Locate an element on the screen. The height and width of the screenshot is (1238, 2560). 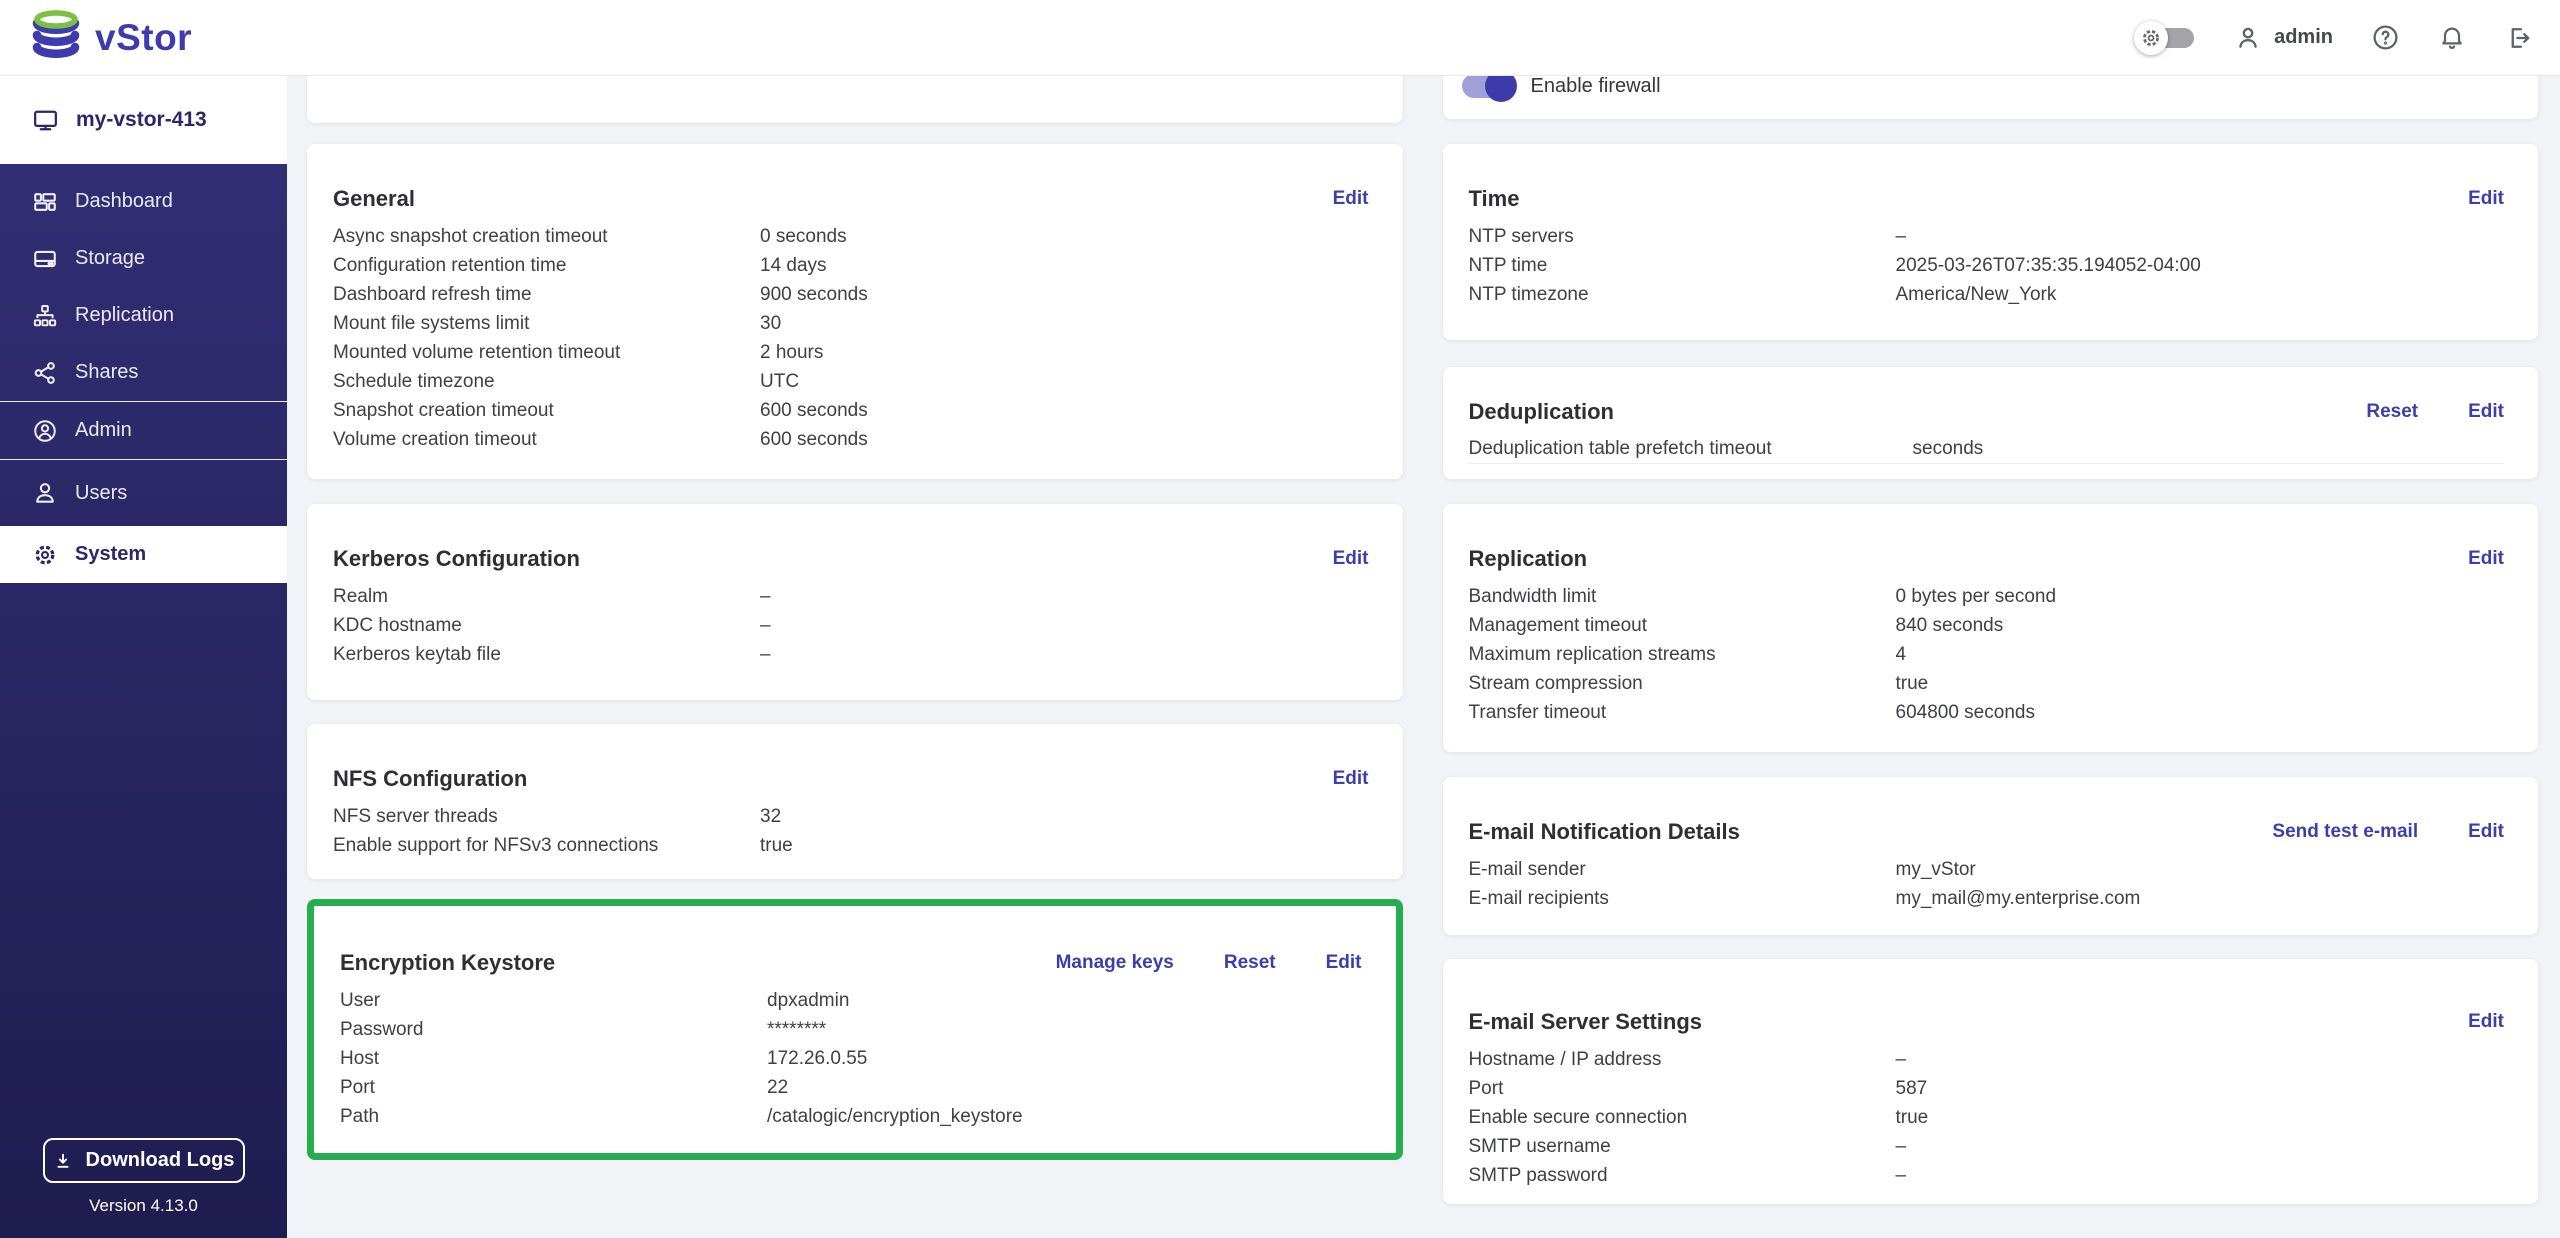
vstor-logo-icon is located at coordinates (56, 37).